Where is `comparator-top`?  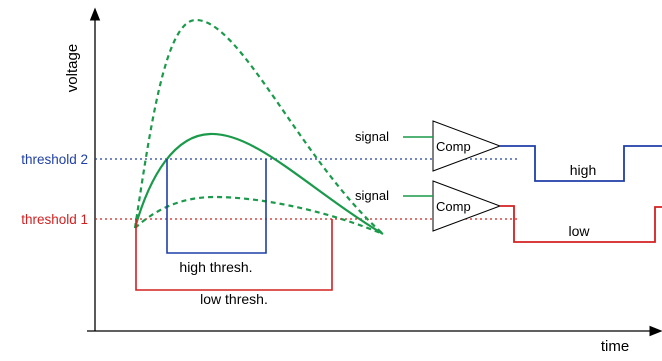 comparator-top is located at coordinates (467, 146).